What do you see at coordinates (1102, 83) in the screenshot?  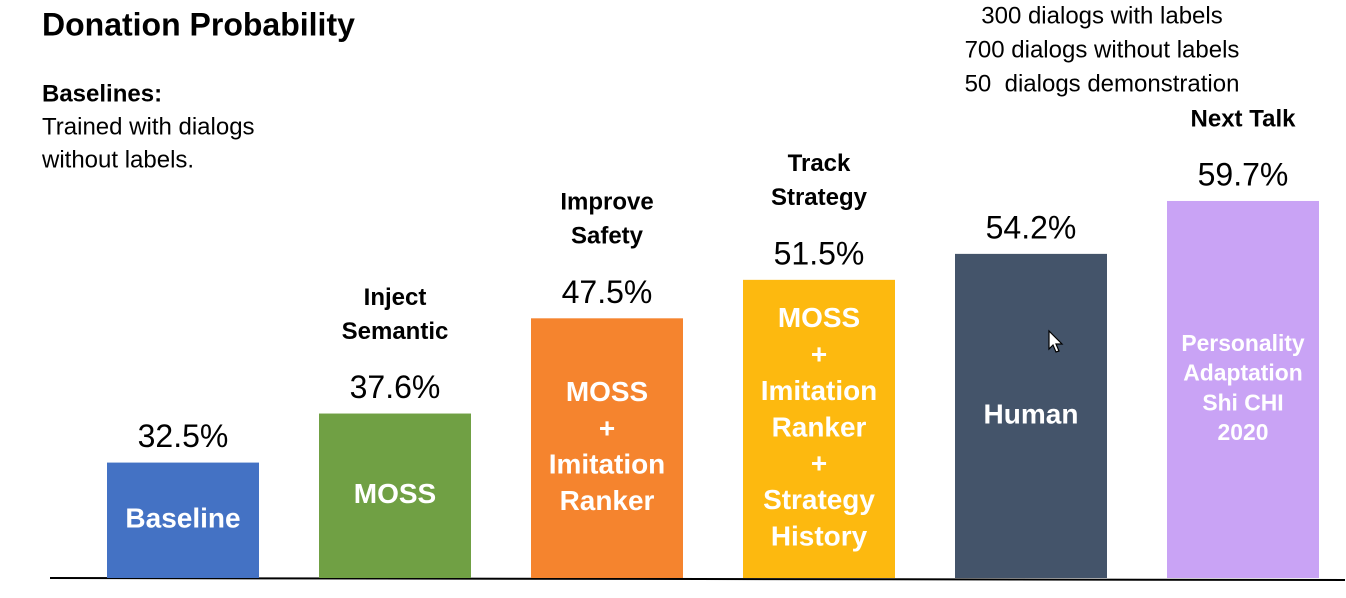 I see `data-note-line: 50 dialogs demonstration` at bounding box center [1102, 83].